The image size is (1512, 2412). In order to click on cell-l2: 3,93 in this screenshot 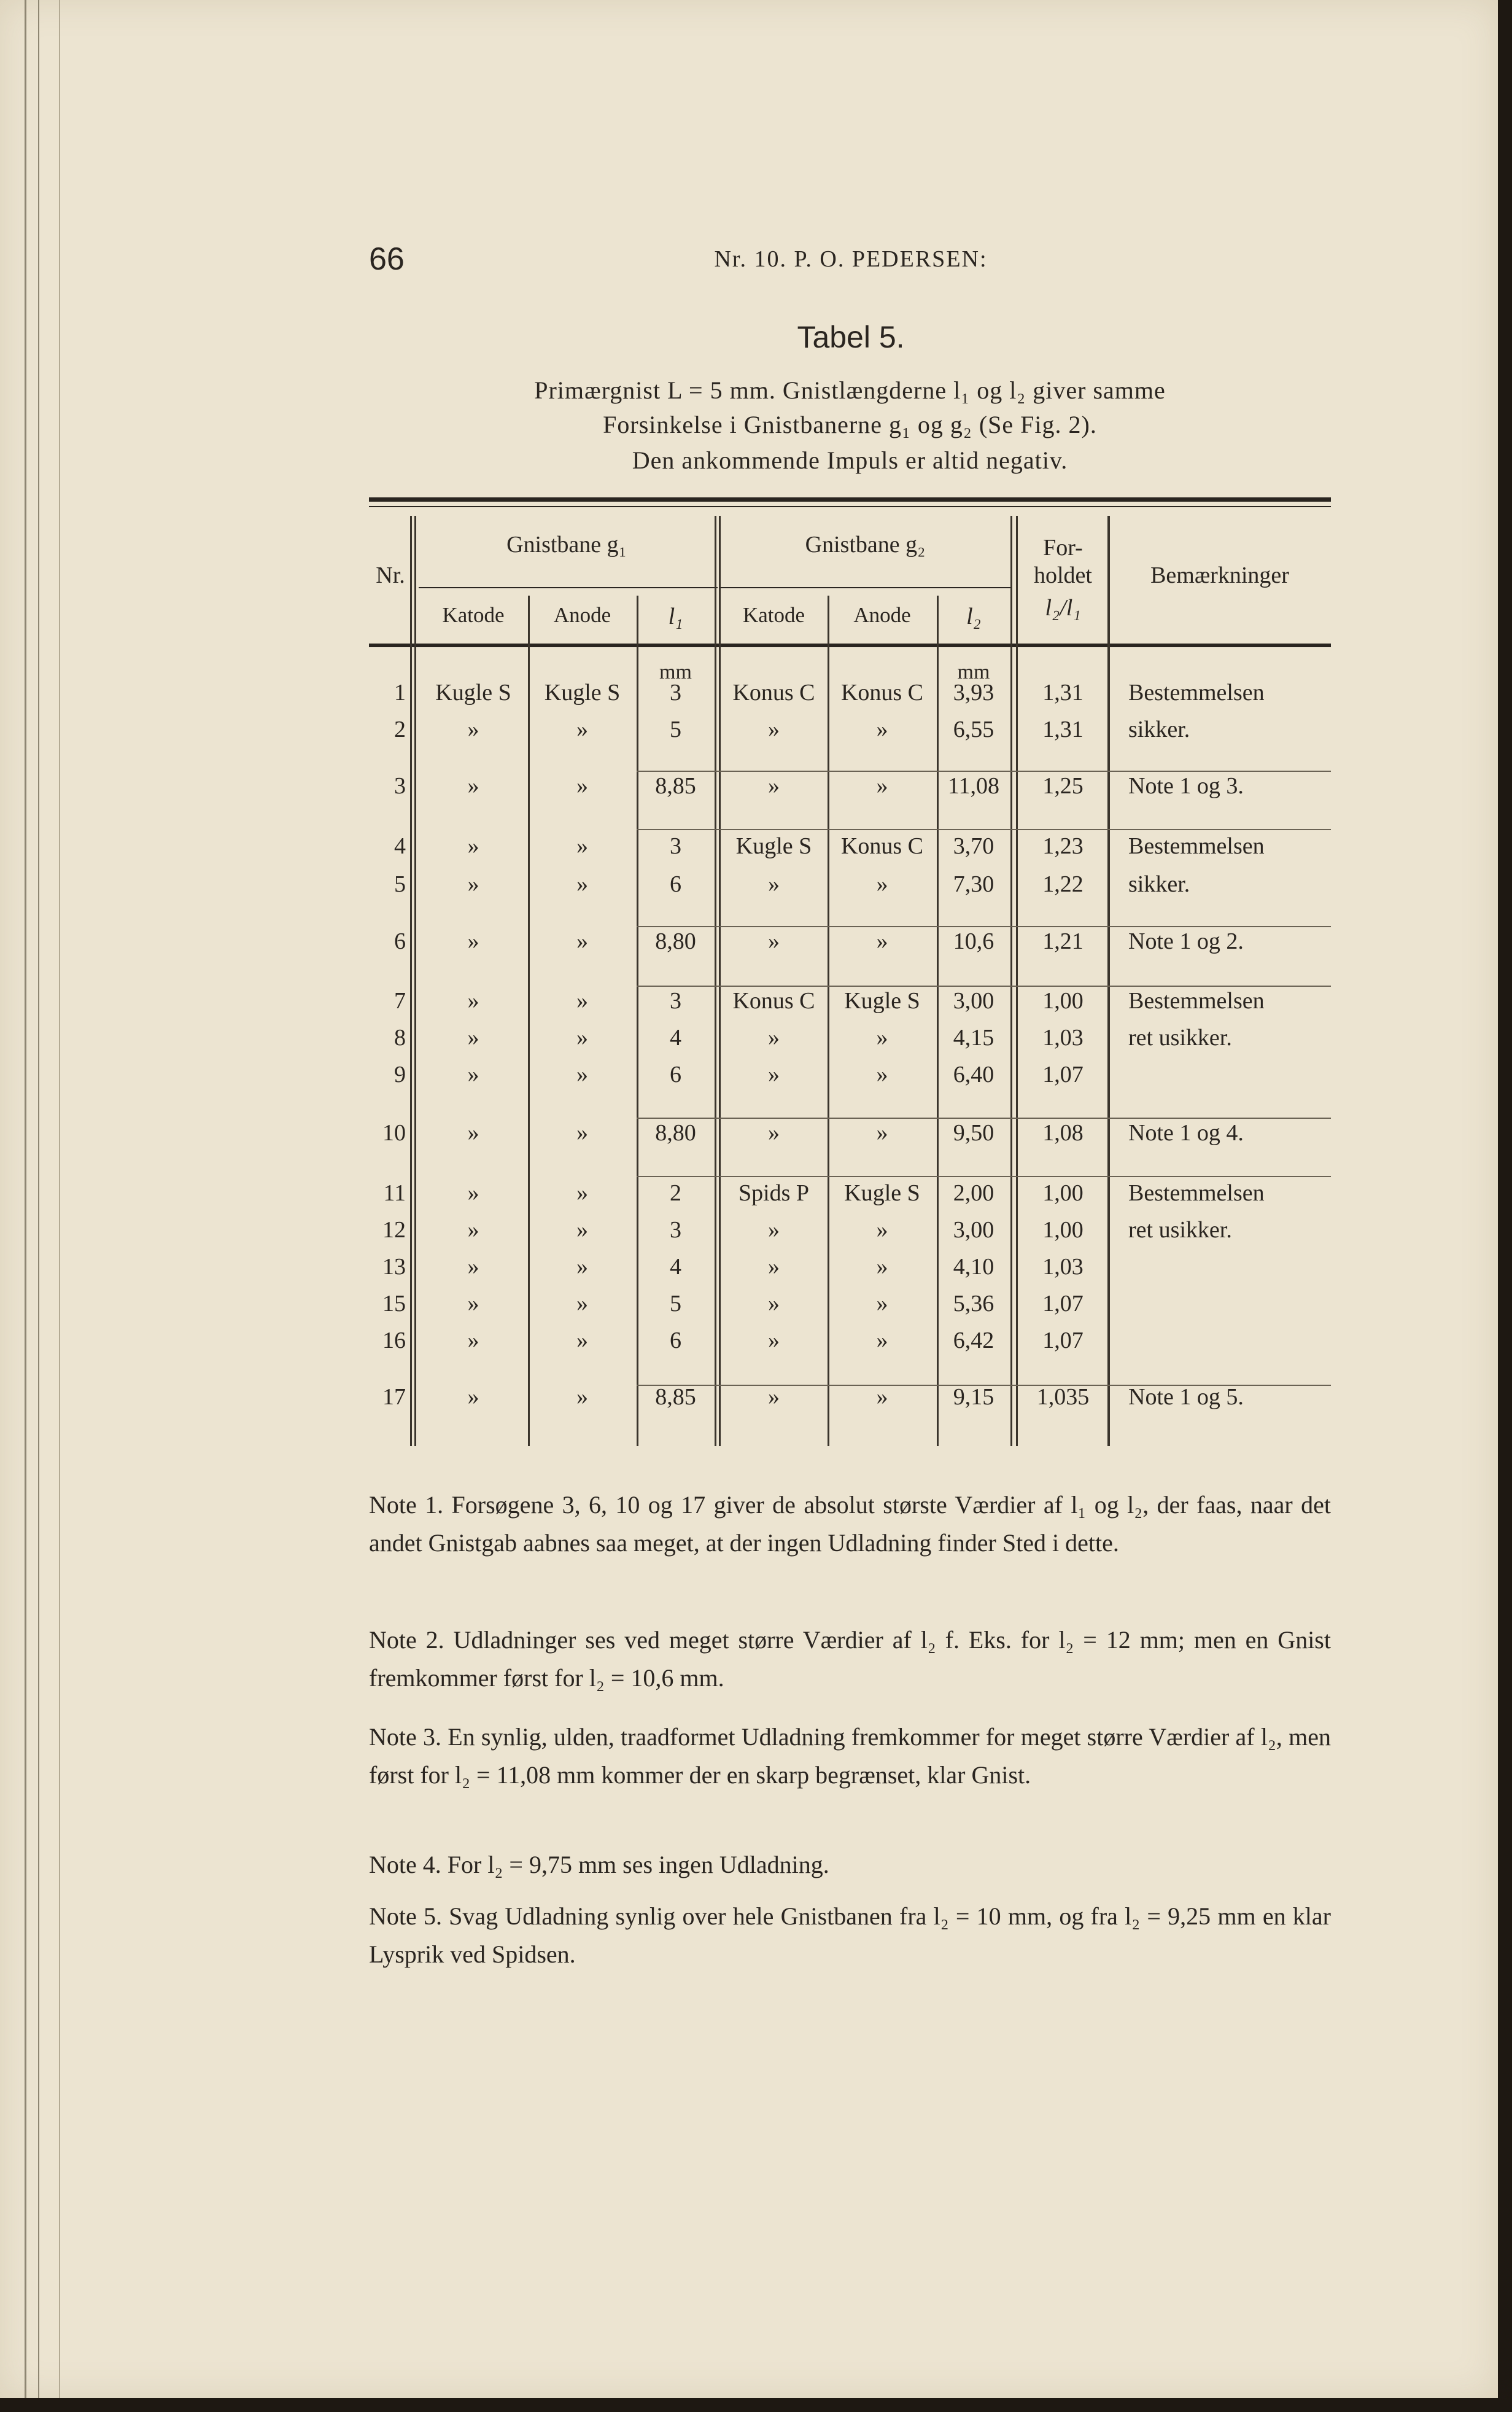, I will do `click(973, 693)`.